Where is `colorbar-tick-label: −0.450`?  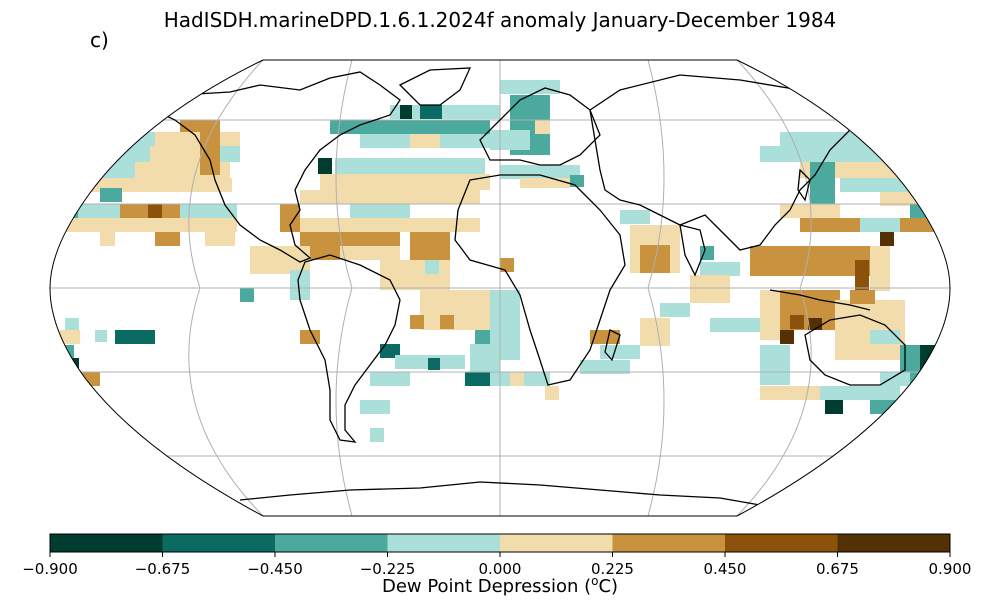
colorbar-tick-label: −0.450 is located at coordinates (275, 569).